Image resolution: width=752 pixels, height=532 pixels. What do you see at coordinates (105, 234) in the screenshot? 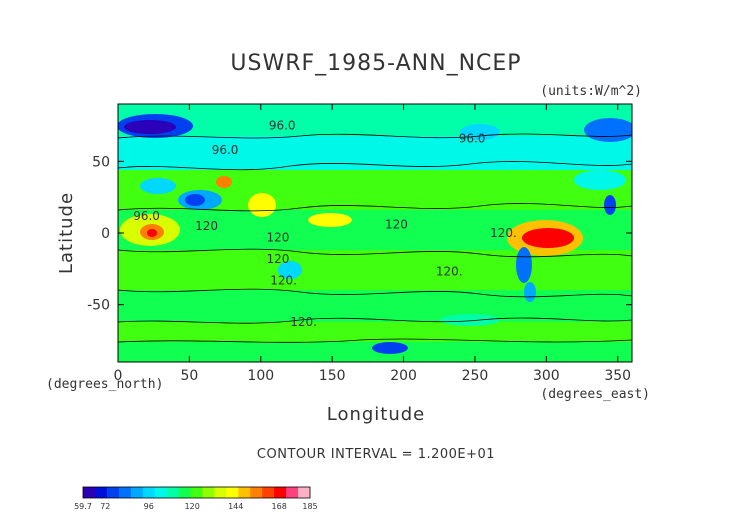
I see `y-tick-label: 0` at bounding box center [105, 234].